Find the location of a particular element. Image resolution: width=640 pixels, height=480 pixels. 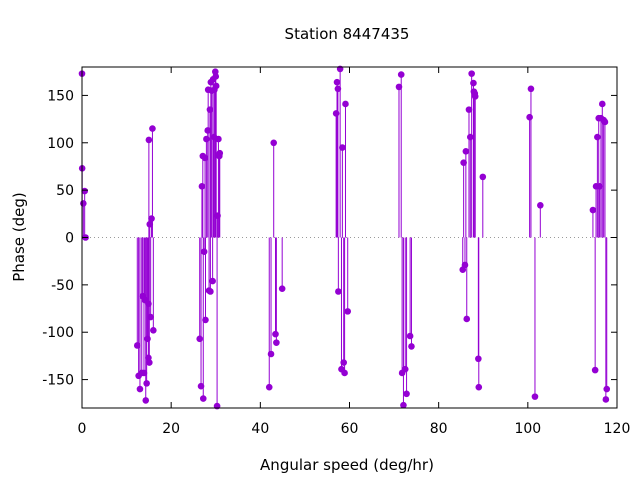

y-tick-label: -150 is located at coordinates (58, 381).